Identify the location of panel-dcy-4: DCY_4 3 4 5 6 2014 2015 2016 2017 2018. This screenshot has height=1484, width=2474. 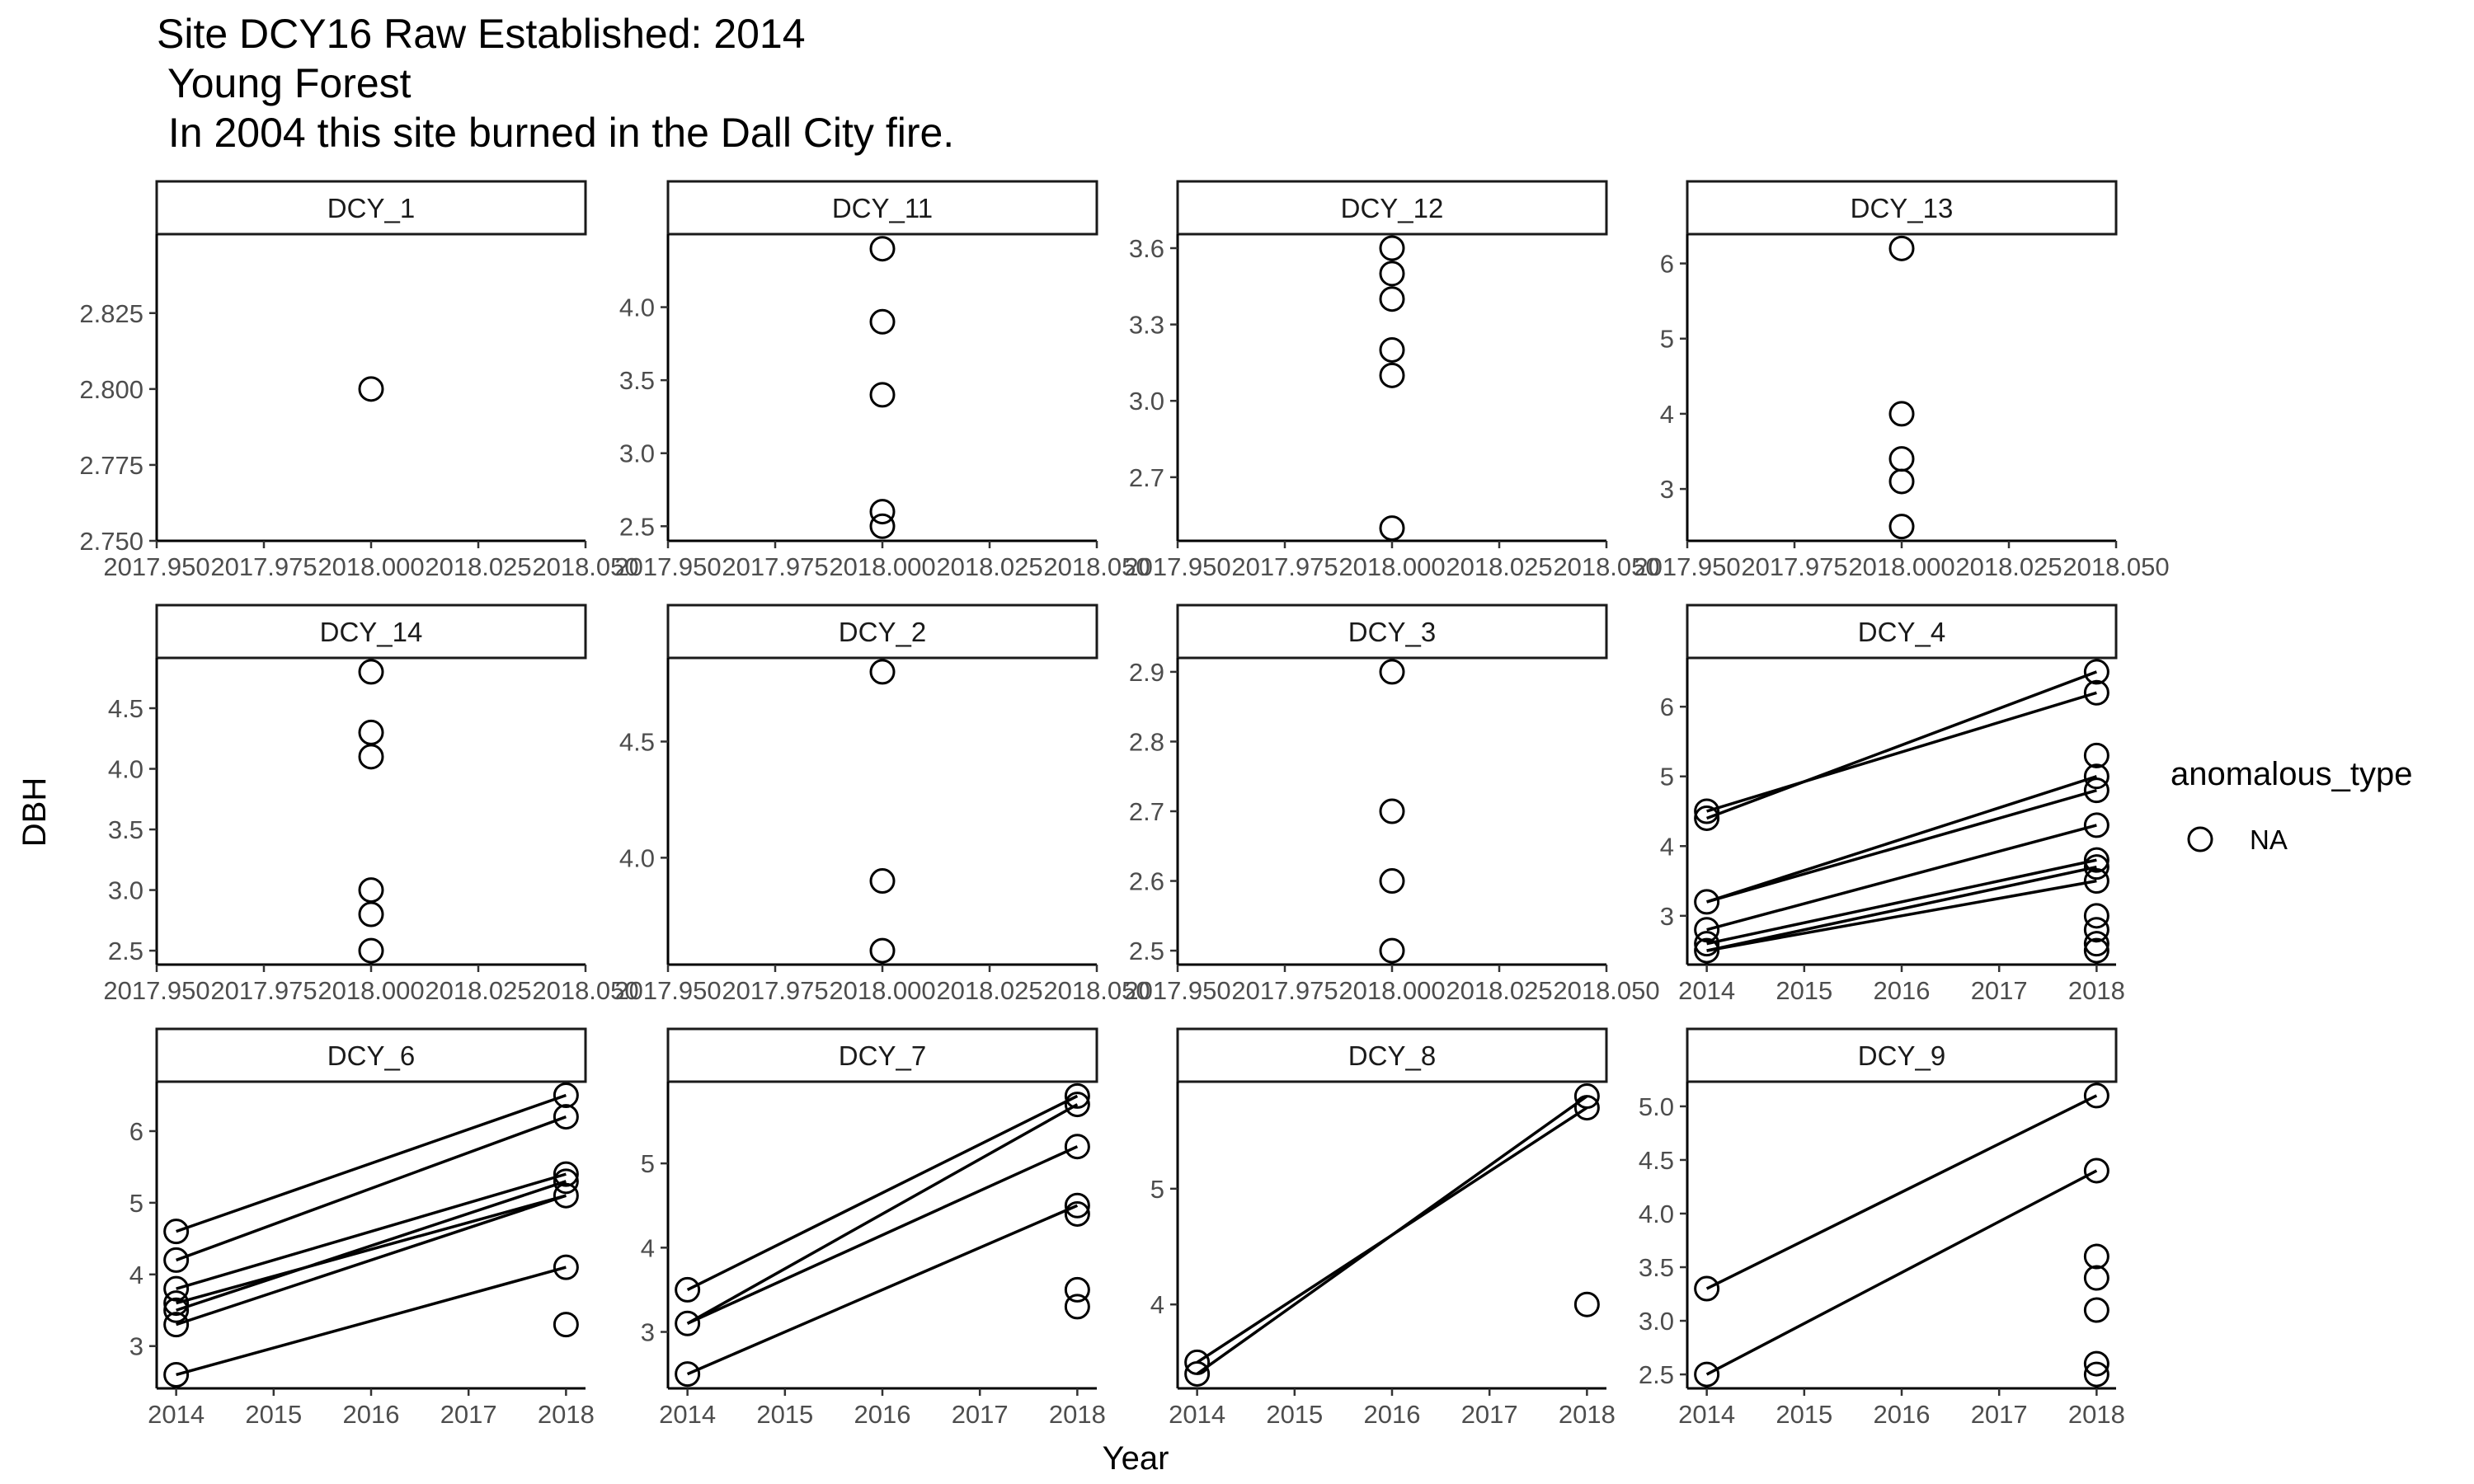
(1892, 804).